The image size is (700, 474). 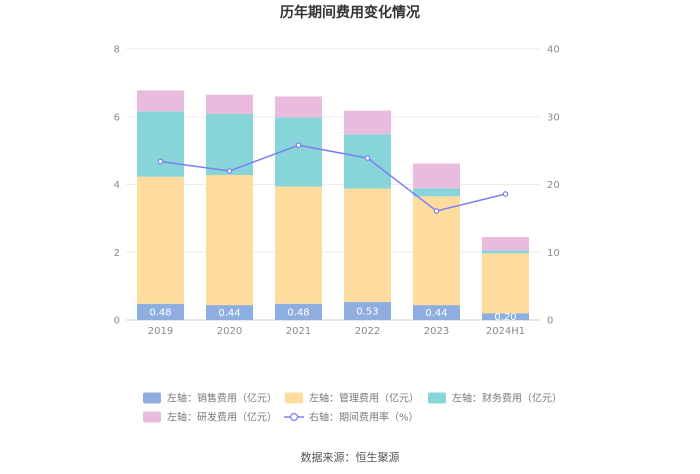 What do you see at coordinates (553, 253) in the screenshot?
I see `y-right-tick-label: 10` at bounding box center [553, 253].